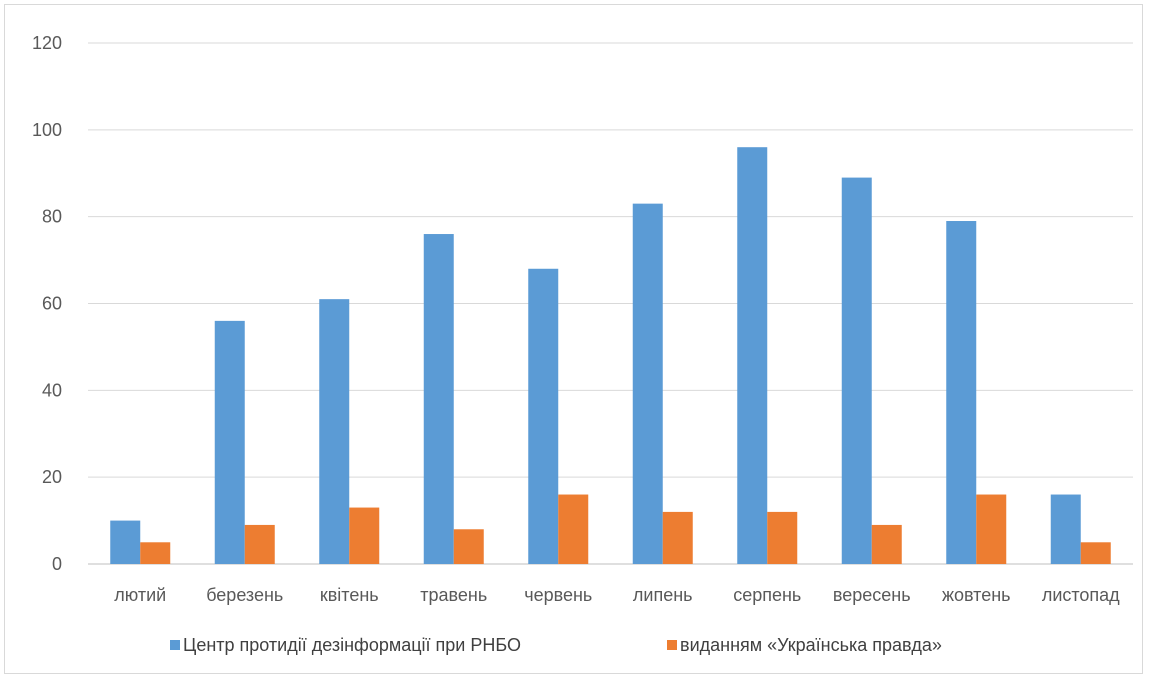  Describe the element at coordinates (961, 392) in the screenshot. I see `bar-series-1-жовтень` at that location.